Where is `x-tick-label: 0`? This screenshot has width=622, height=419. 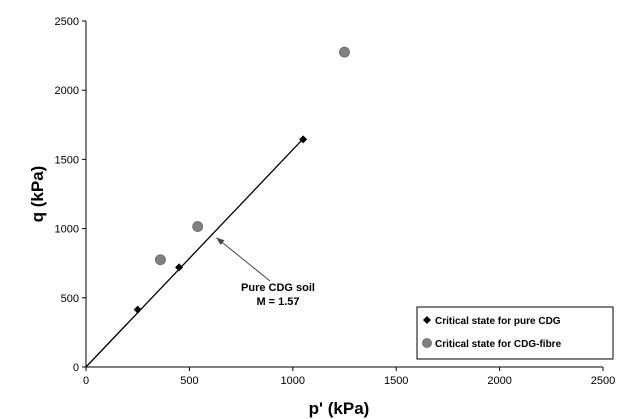
x-tick-label: 0 is located at coordinates (86, 381).